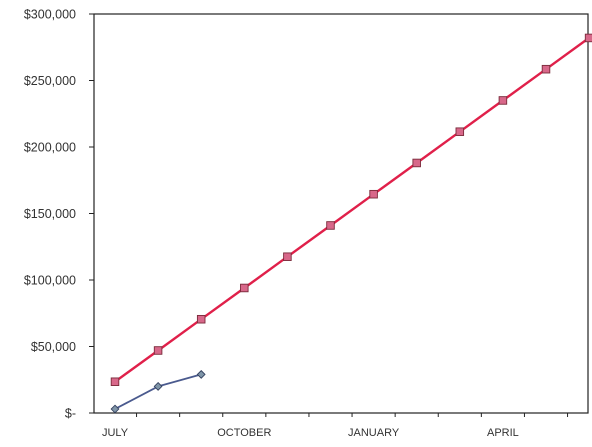 The image size is (592, 447). Describe the element at coordinates (244, 433) in the screenshot. I see `x-tick-label: OCTOBER` at that location.